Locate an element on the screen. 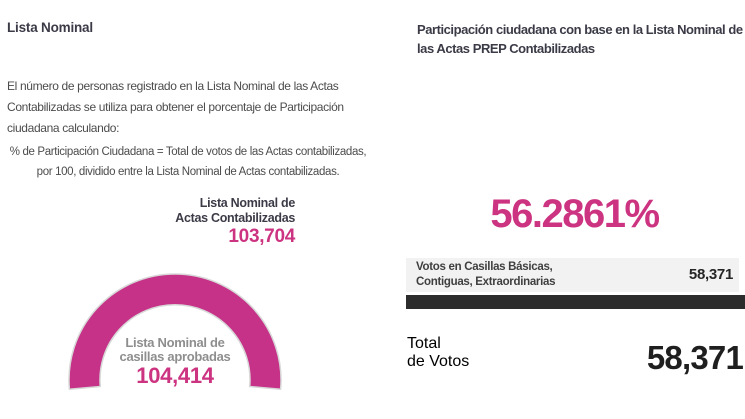 This screenshot has width=745, height=419. lista-nominal-gauge is located at coordinates (175, 331).